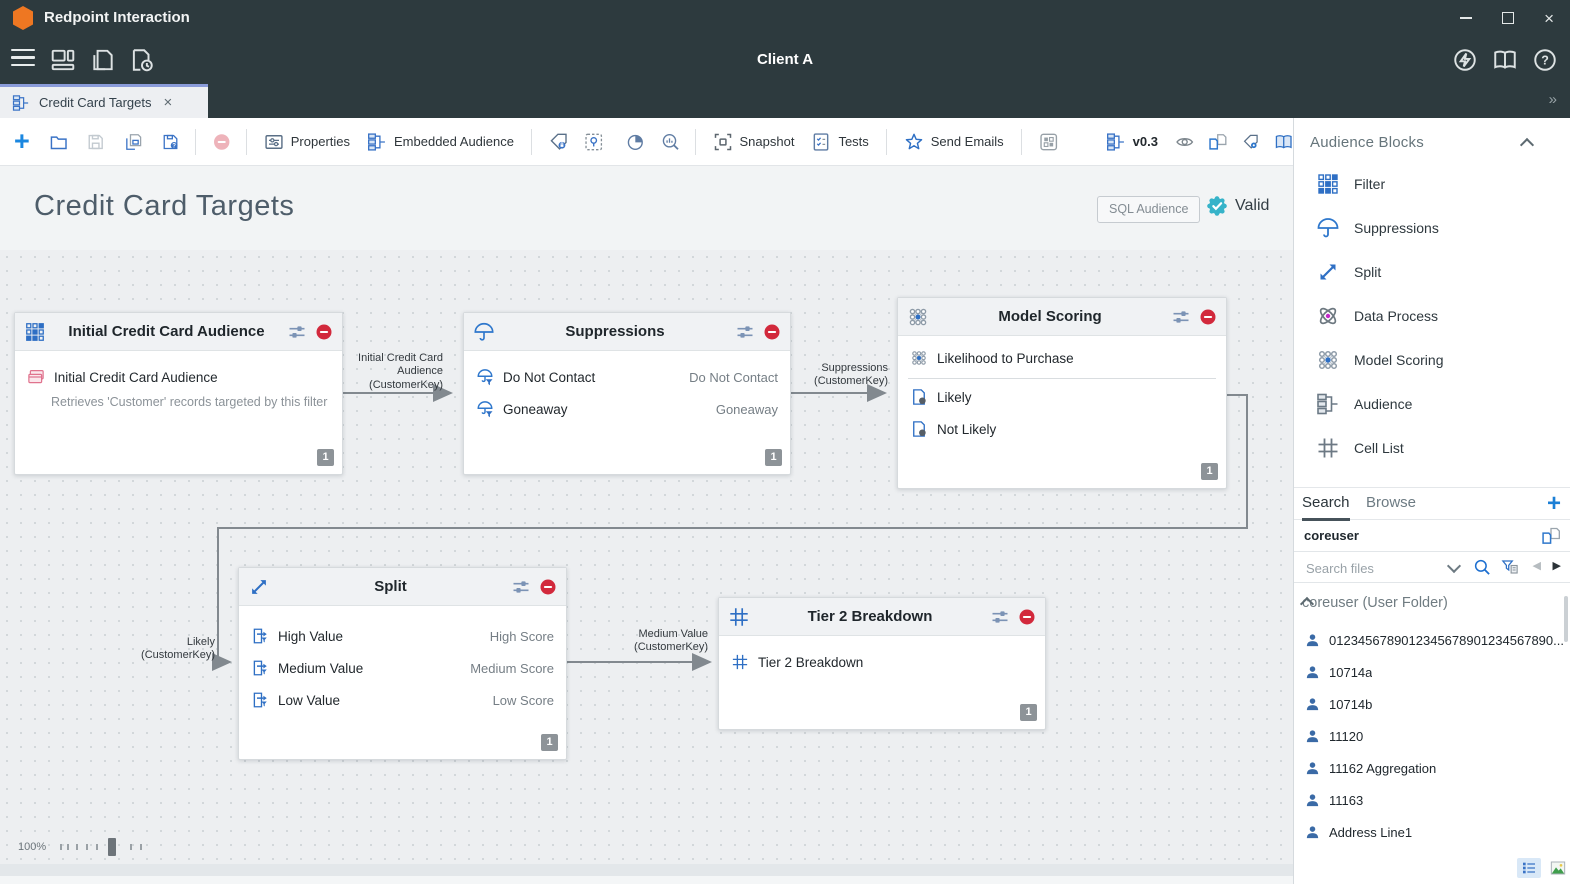 This screenshot has height=884, width=1570. I want to click on new-button: +, so click(22, 141).